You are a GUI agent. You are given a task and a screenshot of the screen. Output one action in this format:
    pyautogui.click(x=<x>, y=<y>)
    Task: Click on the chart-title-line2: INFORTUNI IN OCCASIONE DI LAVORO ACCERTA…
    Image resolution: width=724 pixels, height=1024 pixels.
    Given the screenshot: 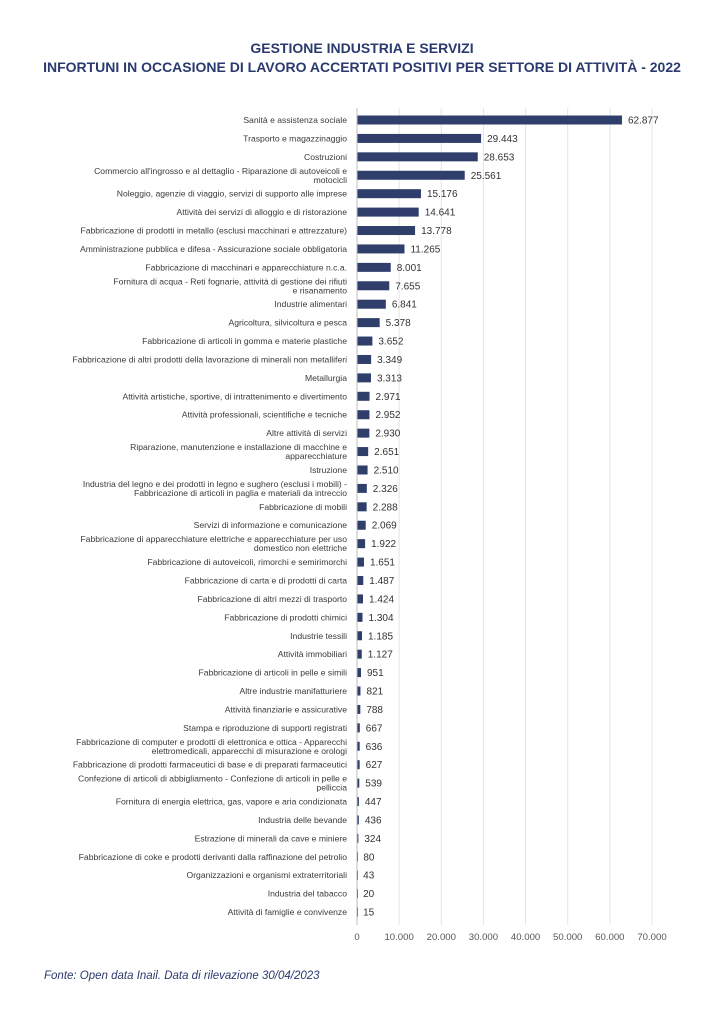 What is the action you would take?
    pyautogui.click(x=362, y=67)
    